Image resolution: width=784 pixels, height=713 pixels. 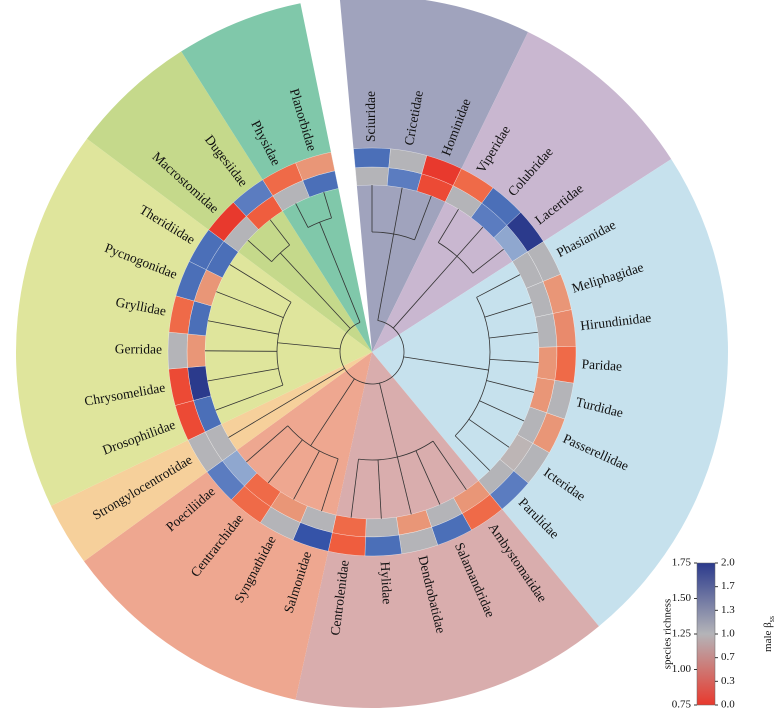 What do you see at coordinates (682, 598) in the screenshot?
I see `left-tick-label: 1.50` at bounding box center [682, 598].